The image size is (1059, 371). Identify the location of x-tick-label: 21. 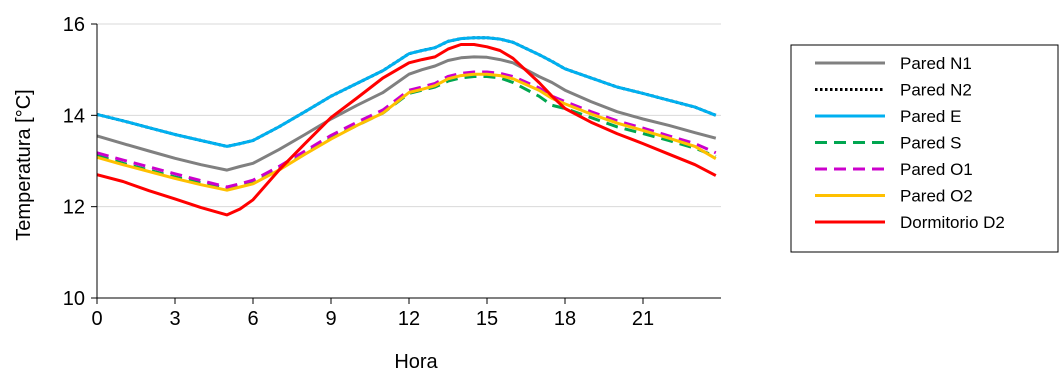
(643, 319).